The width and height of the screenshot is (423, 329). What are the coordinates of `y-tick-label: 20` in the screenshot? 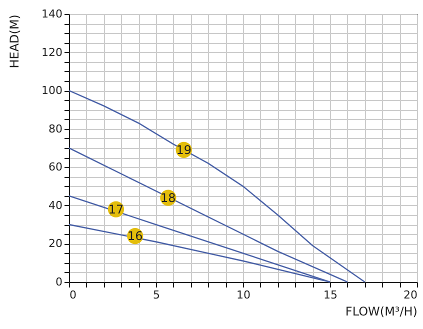 It's located at (55, 243).